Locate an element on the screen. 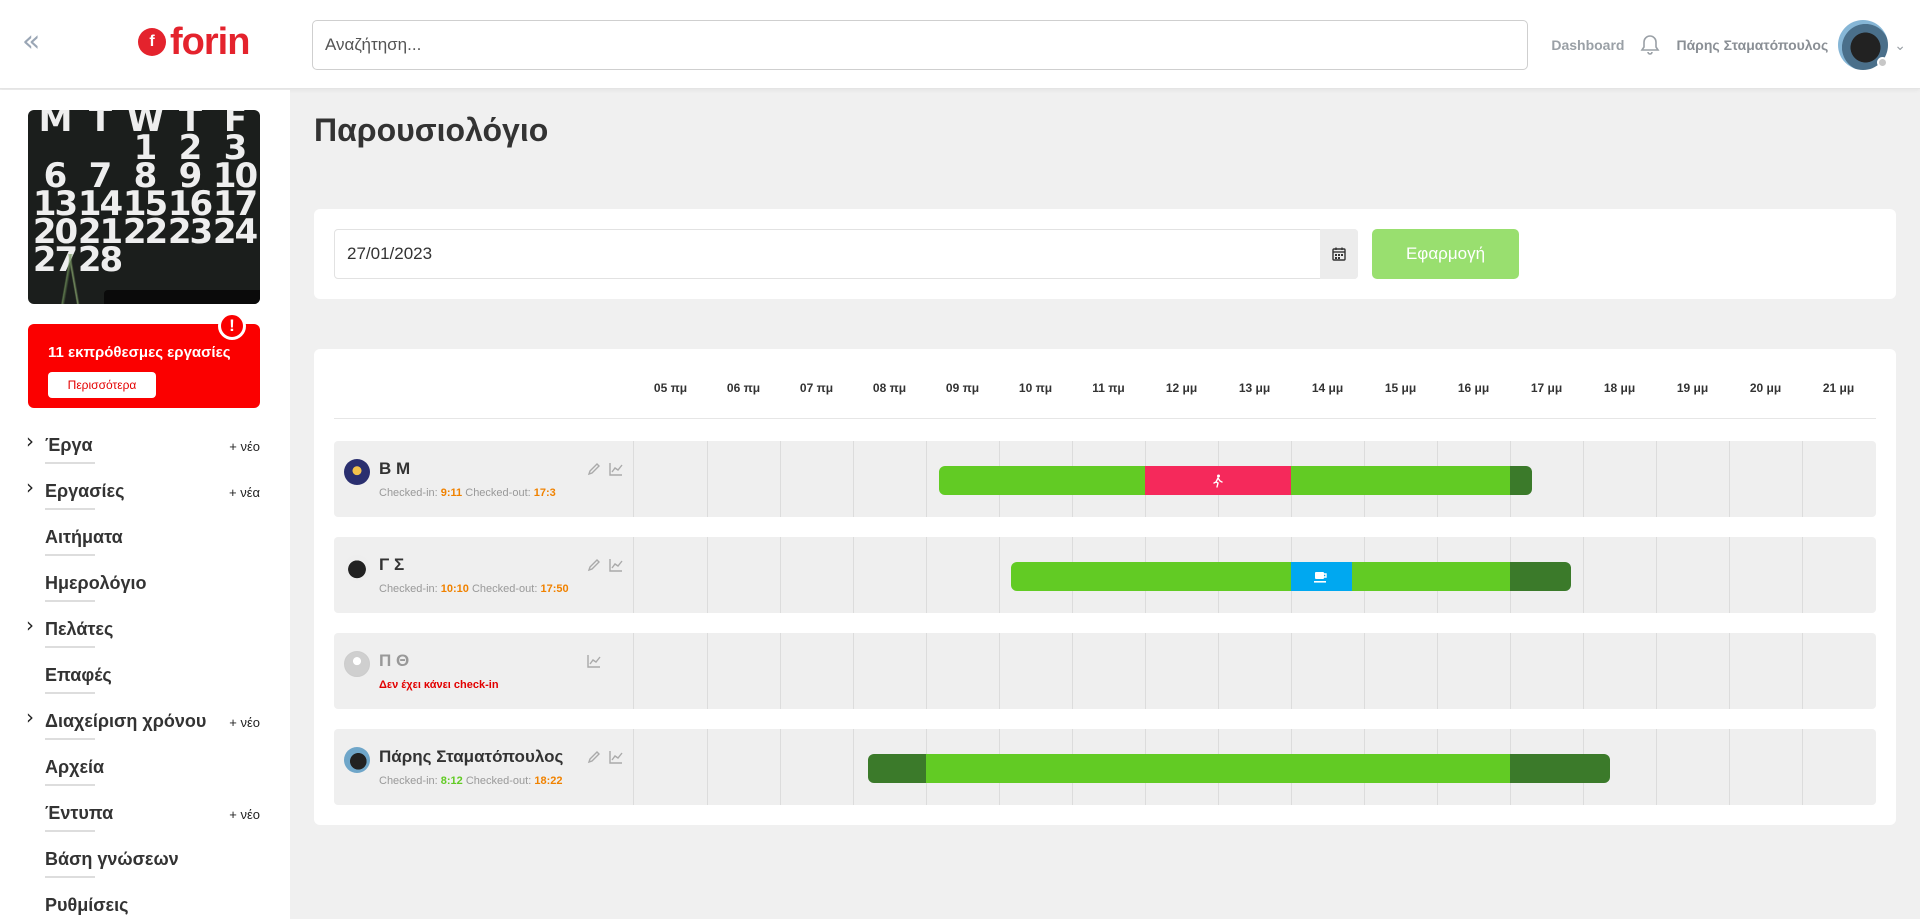 The height and width of the screenshot is (919, 1920). hour-label: 14 μμ is located at coordinates (1327, 388).